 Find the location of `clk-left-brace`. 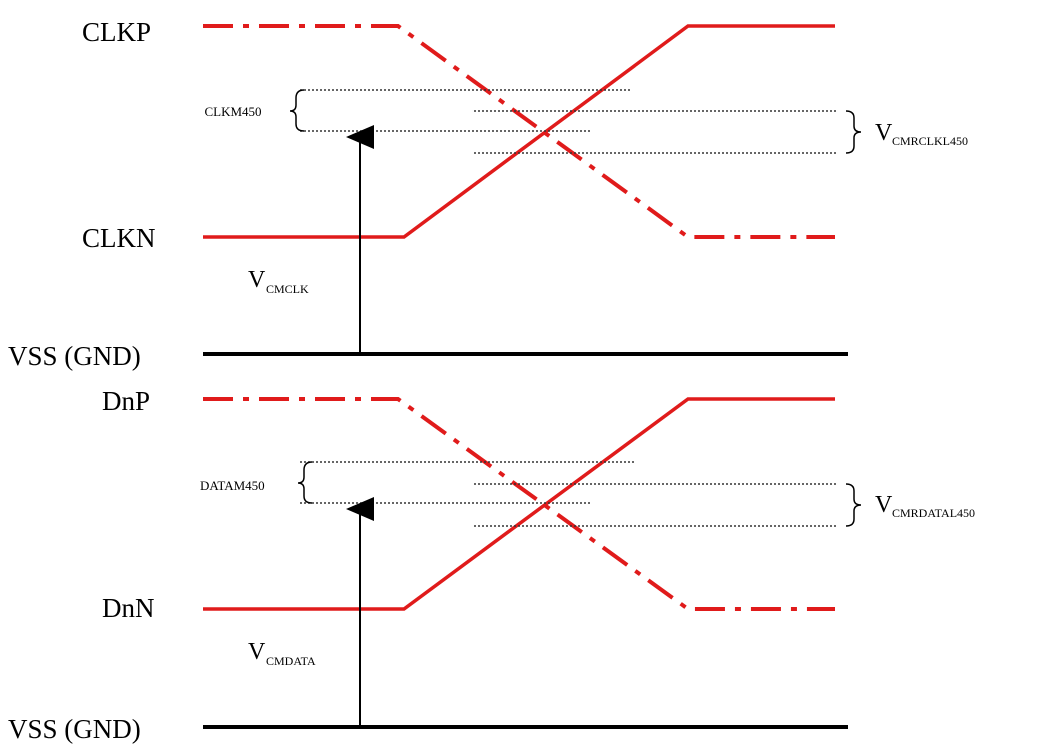

clk-left-brace is located at coordinates (297, 110).